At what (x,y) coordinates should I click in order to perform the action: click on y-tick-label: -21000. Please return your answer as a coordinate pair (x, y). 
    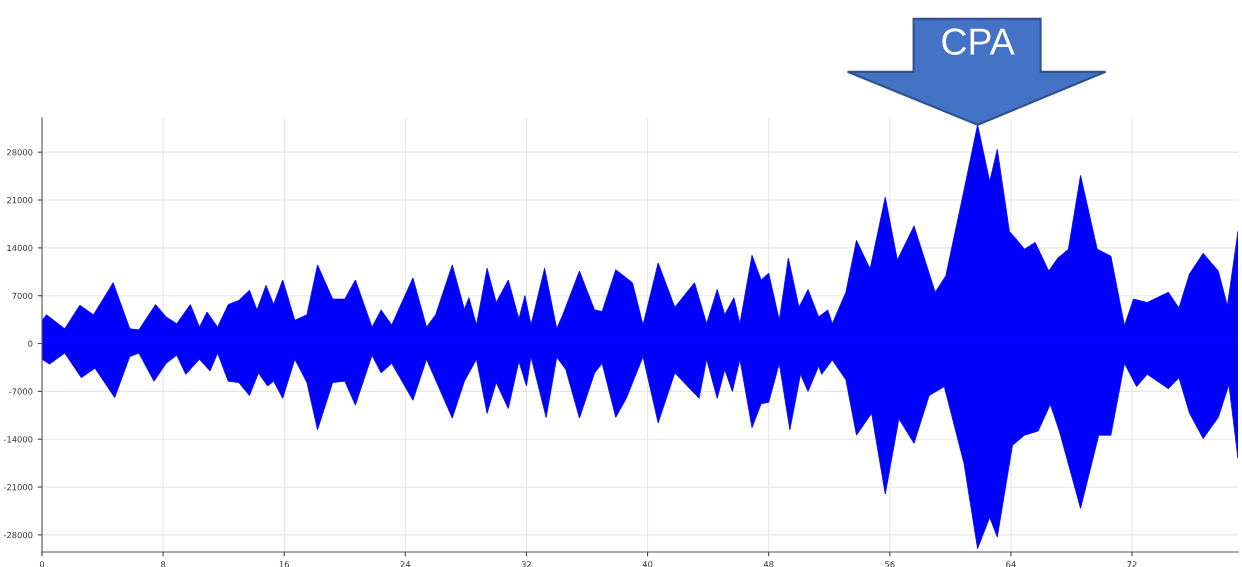
    Looking at the image, I should click on (18, 487).